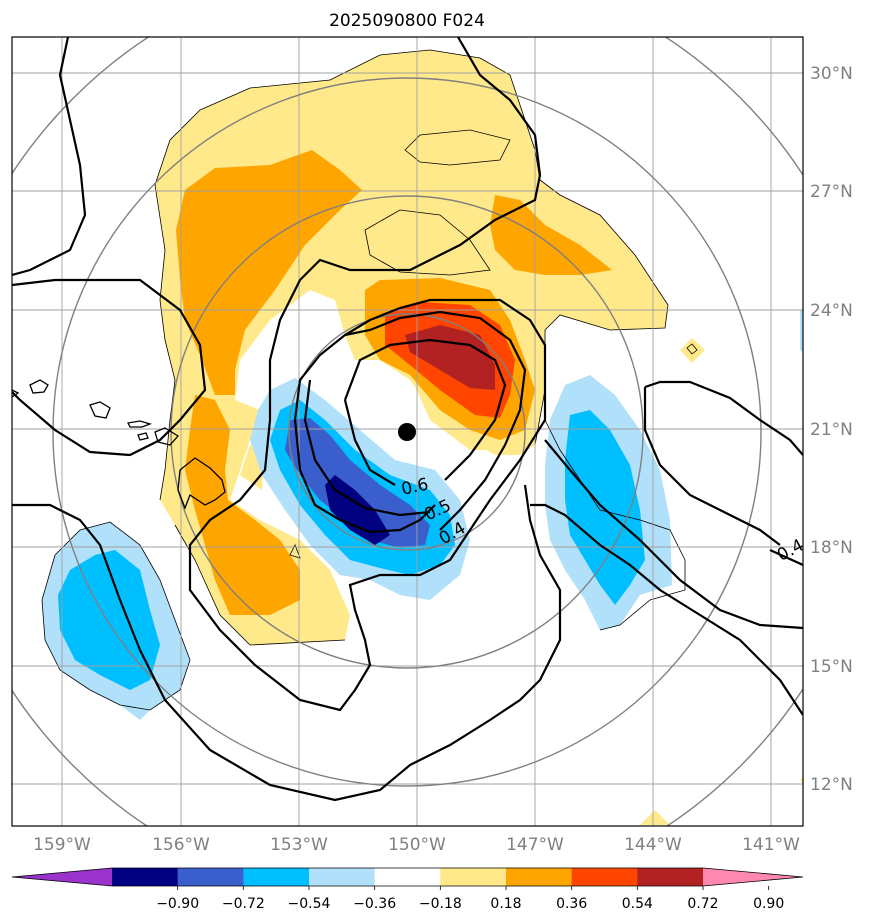 The image size is (873, 924). What do you see at coordinates (831, 667) in the screenshot?
I see `lat-label: 15°N` at bounding box center [831, 667].